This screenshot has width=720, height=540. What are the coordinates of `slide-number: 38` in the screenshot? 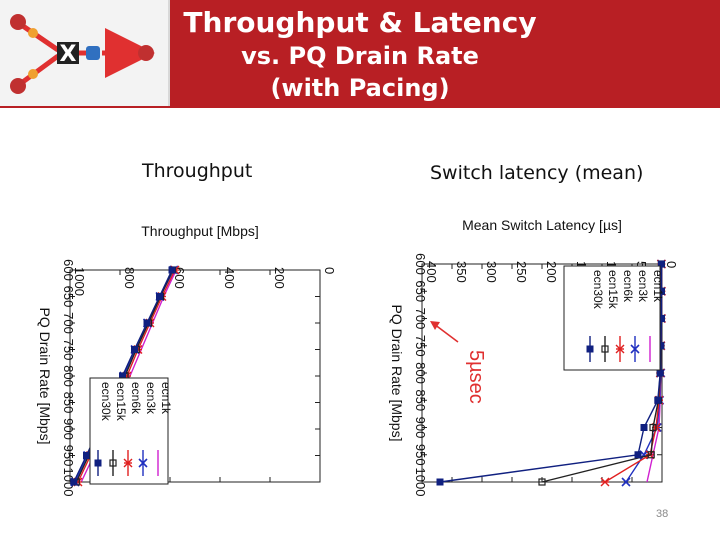 It's located at (662, 514).